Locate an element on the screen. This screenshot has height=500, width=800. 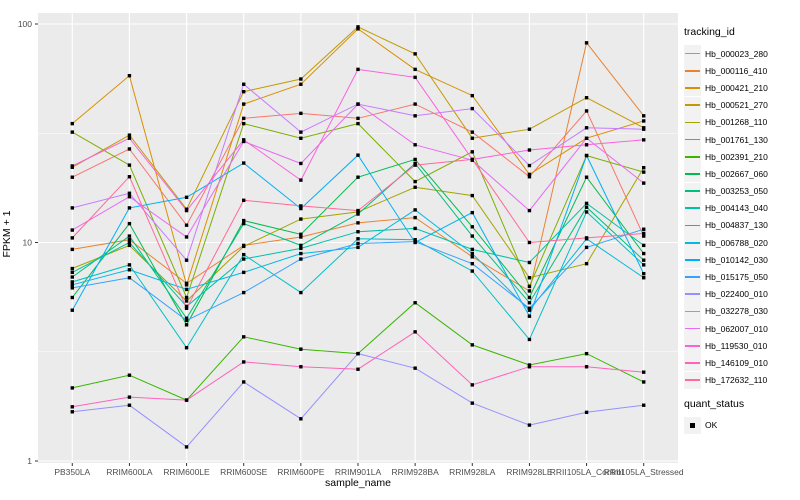
legend-item: Hb_000023_280 is located at coordinates (742, 54).